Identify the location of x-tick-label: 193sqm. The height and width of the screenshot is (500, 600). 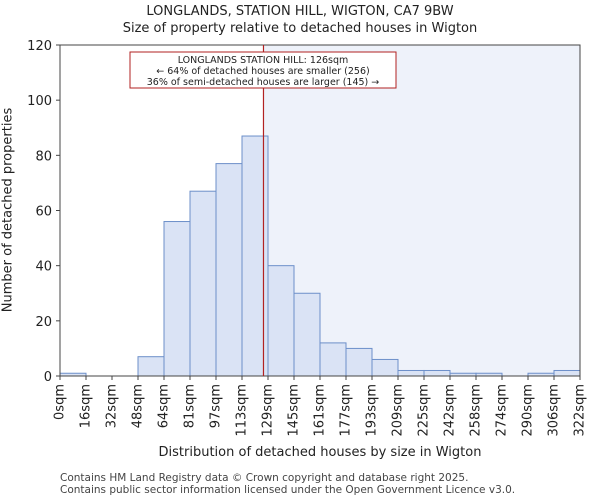
(372, 410).